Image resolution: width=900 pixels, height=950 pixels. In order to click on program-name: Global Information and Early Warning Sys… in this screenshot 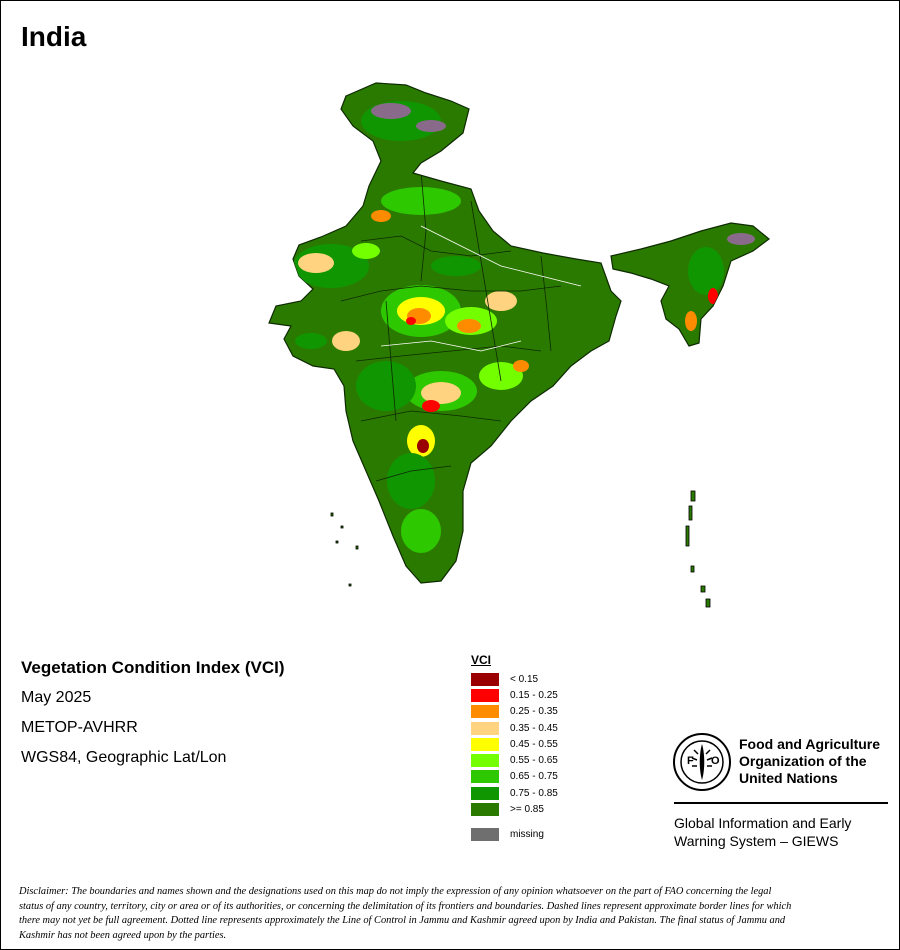, I will do `click(762, 832)`.